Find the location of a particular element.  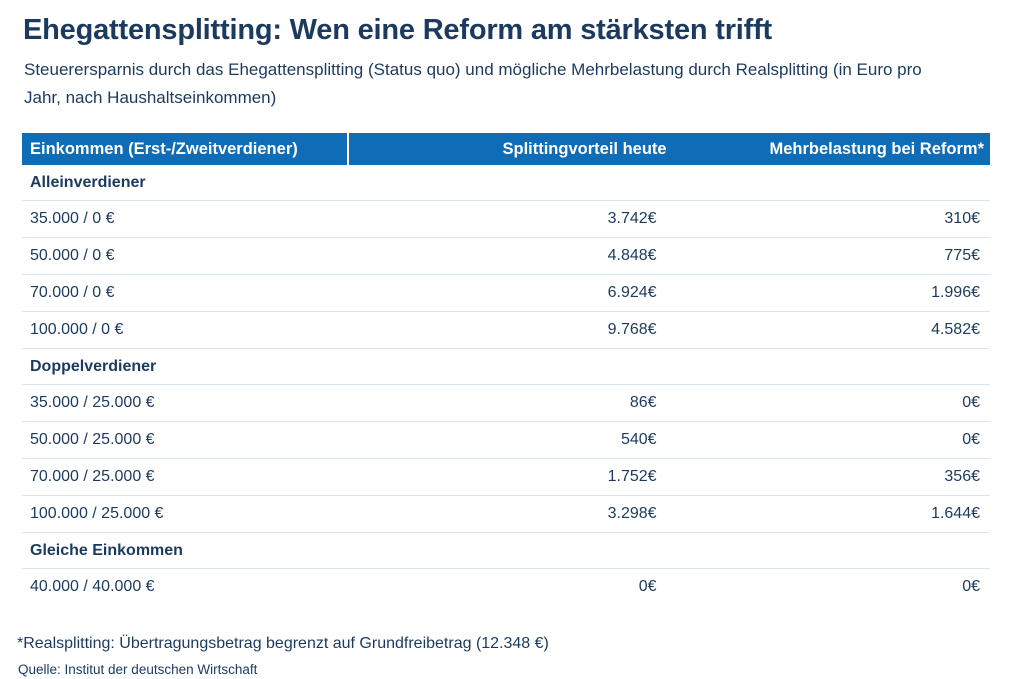

advantage-cell: 4.848€ is located at coordinates (509, 256).